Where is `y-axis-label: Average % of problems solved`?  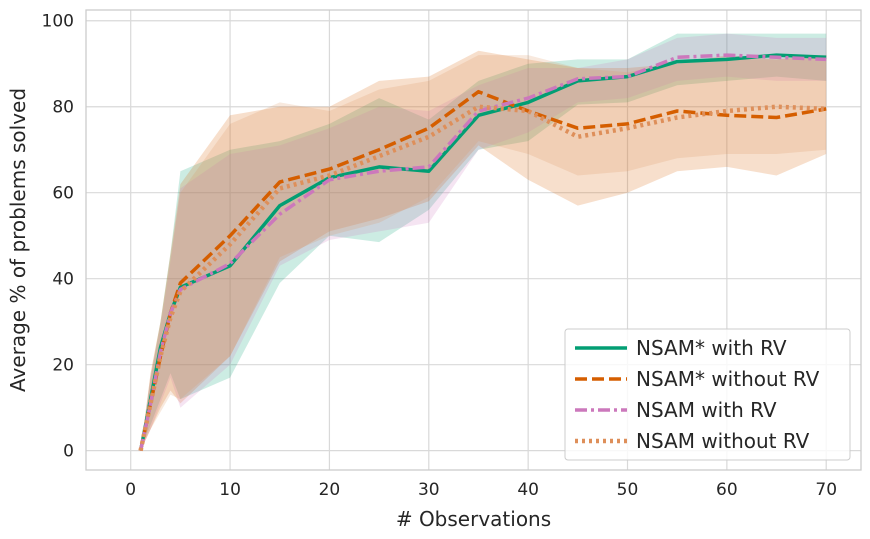 y-axis-label: Average % of problems solved is located at coordinates (18, 240).